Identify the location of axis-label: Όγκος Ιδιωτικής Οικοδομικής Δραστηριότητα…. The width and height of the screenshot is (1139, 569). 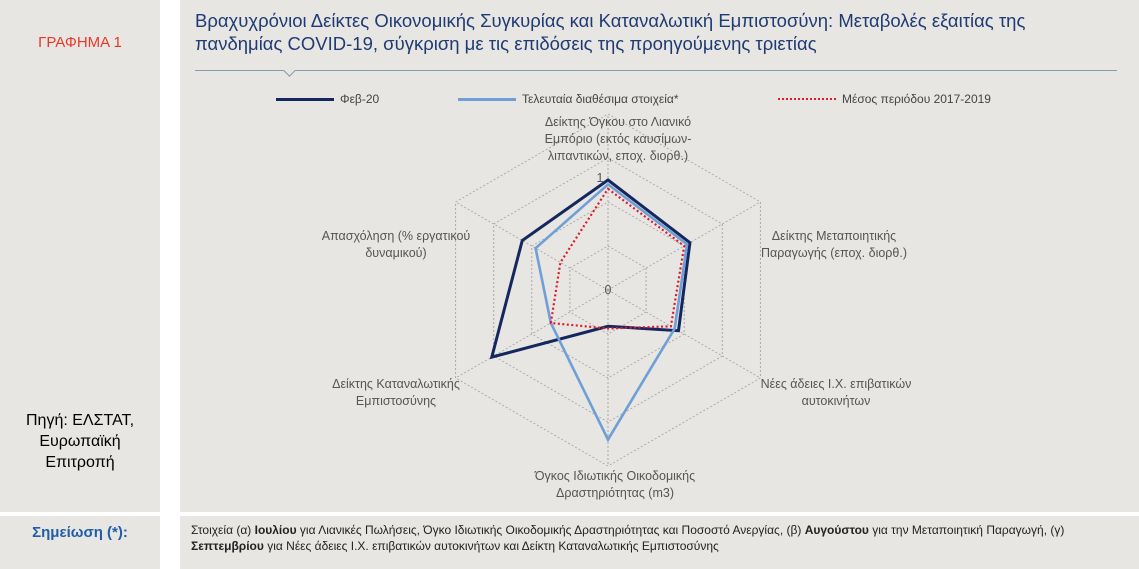
(614, 484).